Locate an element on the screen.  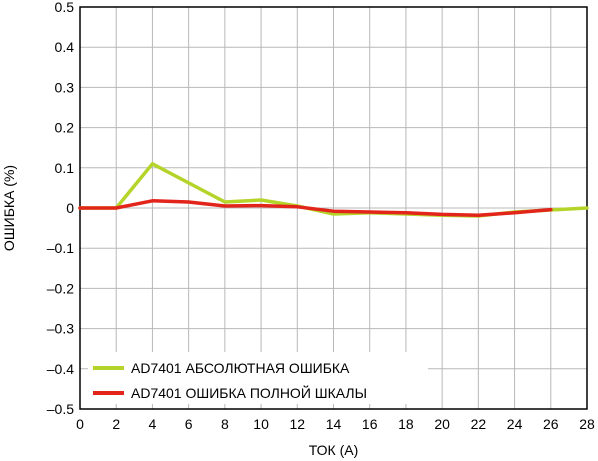
x-tick-label: 6 is located at coordinates (189, 424).